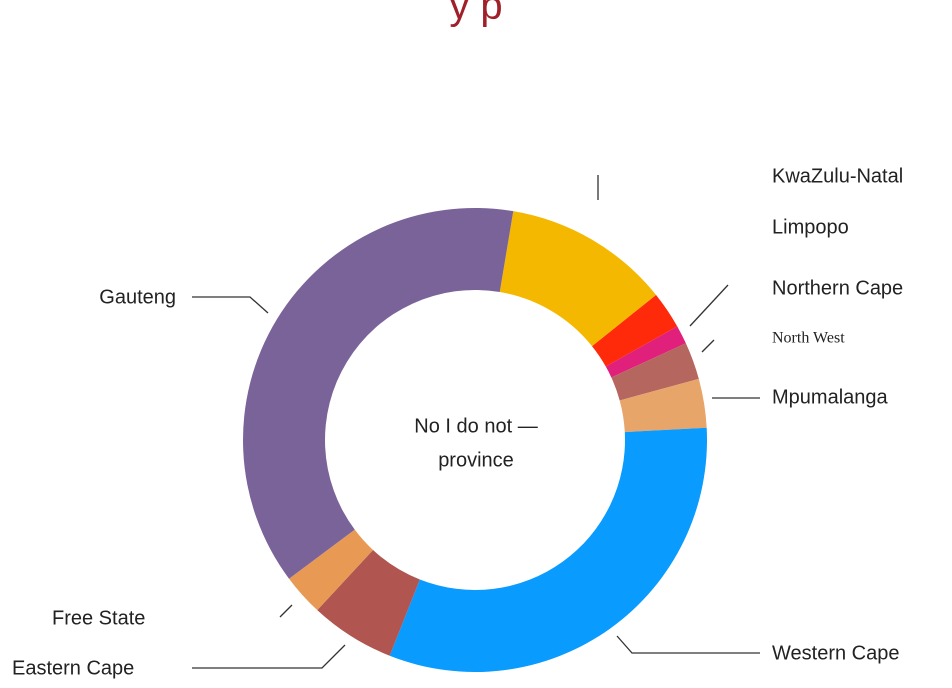 This screenshot has width=952, height=688. What do you see at coordinates (837, 176) in the screenshot?
I see `slice-label: KwaZulu-Natal` at bounding box center [837, 176].